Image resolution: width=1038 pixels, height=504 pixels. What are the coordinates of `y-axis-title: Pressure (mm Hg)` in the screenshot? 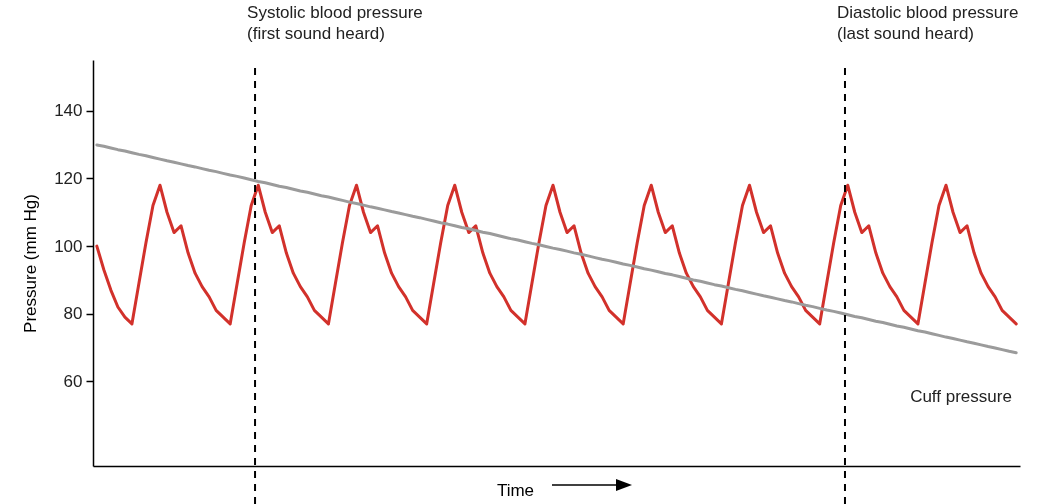 It's located at (31, 263).